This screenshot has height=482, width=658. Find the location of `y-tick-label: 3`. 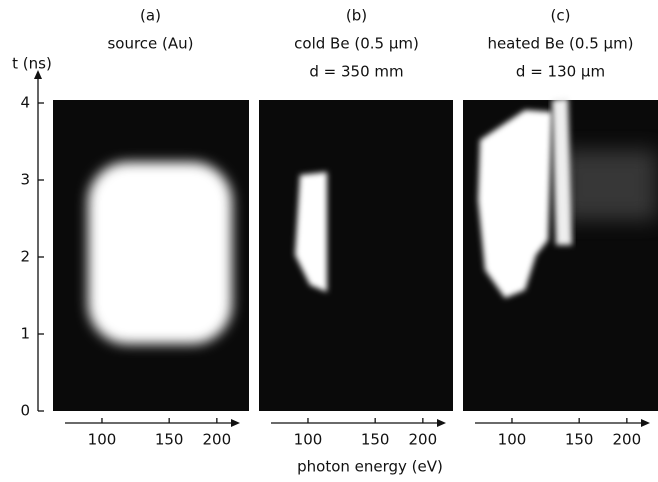

y-tick-label: 3 is located at coordinates (25, 180).